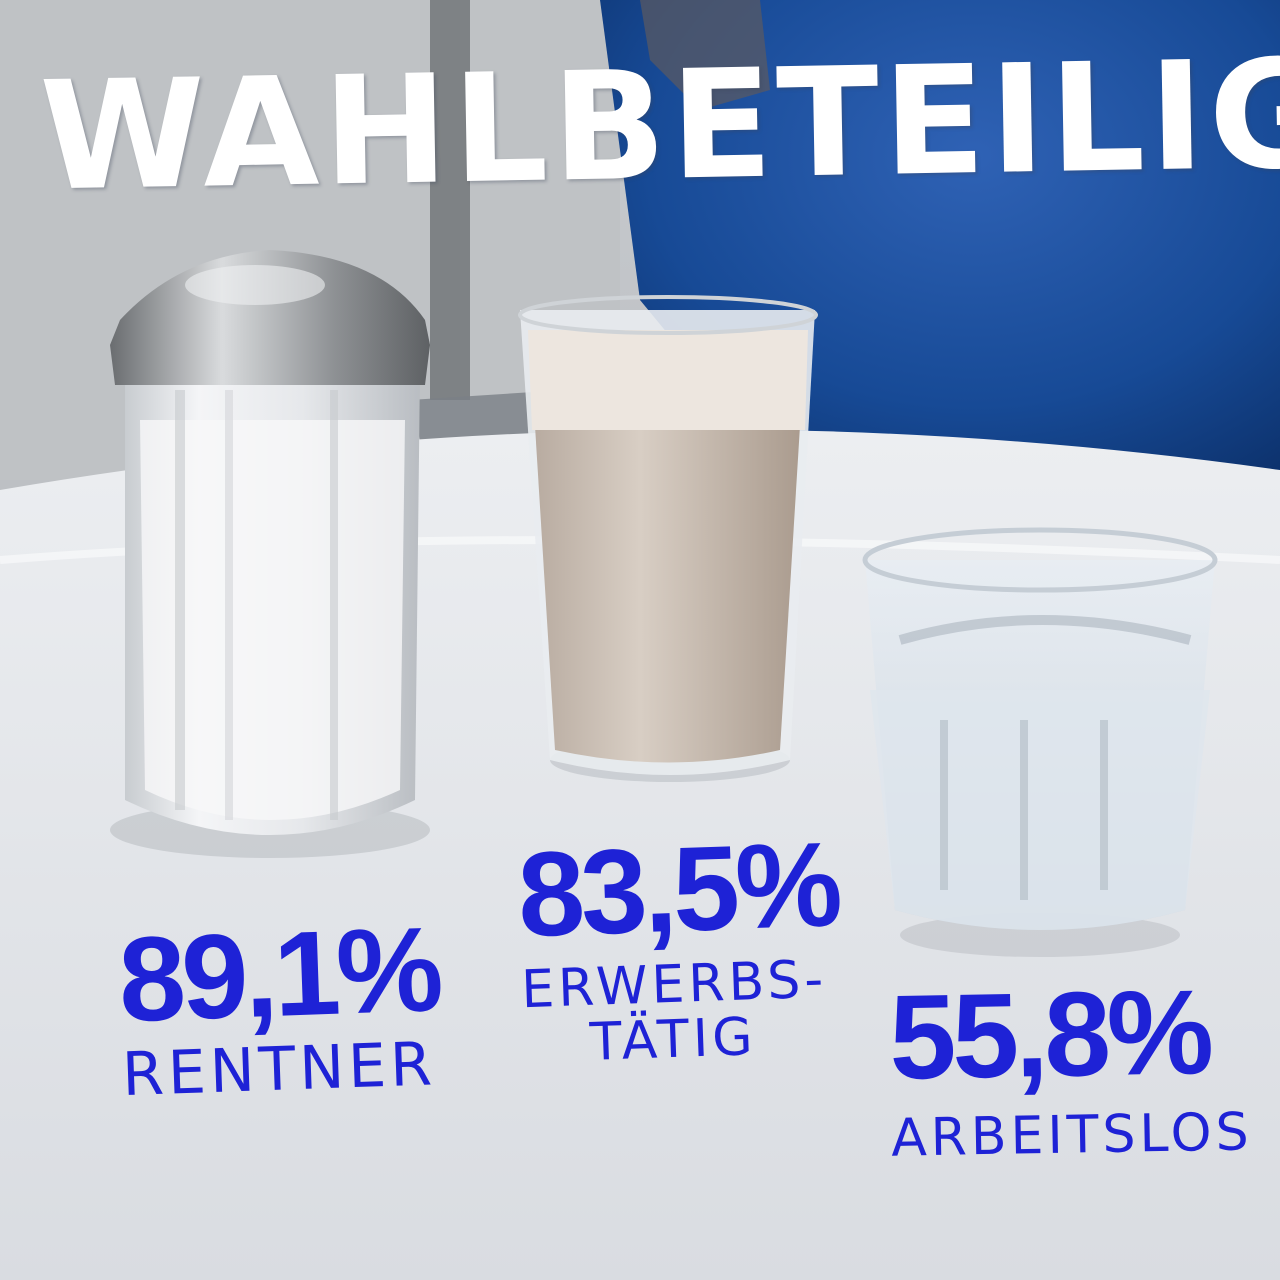 The height and width of the screenshot is (1280, 1280). What do you see at coordinates (674, 1011) in the screenshot?
I see `group-label: ERWERBS- TÄTIG` at bounding box center [674, 1011].